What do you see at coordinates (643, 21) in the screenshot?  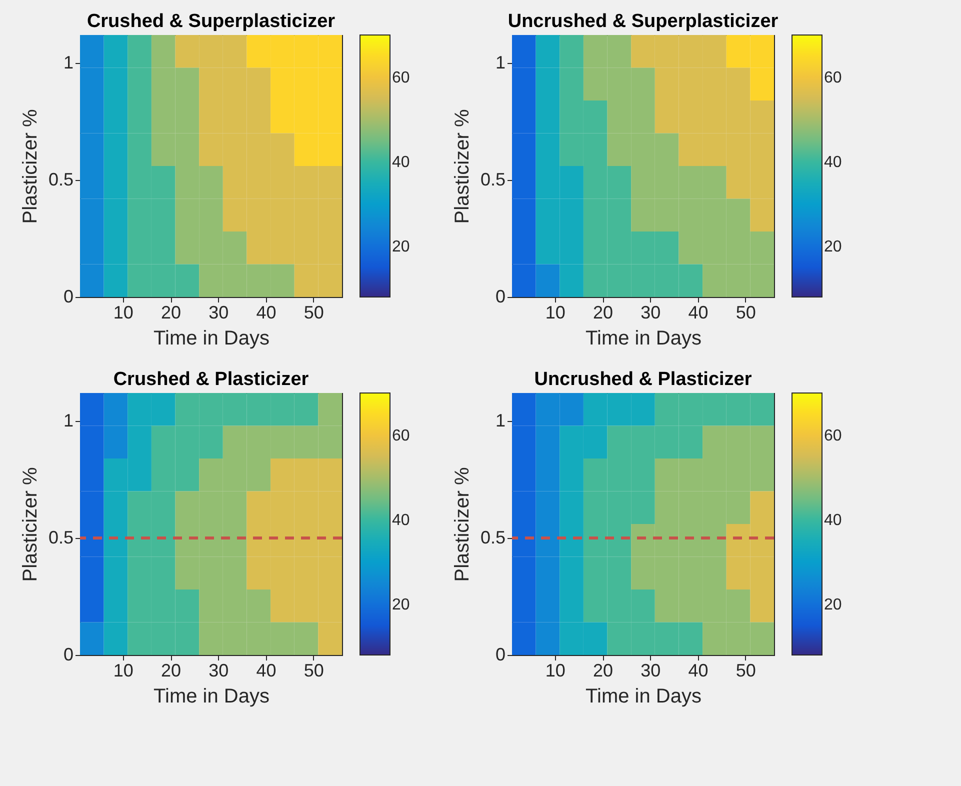 I see `chart-title: Uncrushed & Superplasticizer` at bounding box center [643, 21].